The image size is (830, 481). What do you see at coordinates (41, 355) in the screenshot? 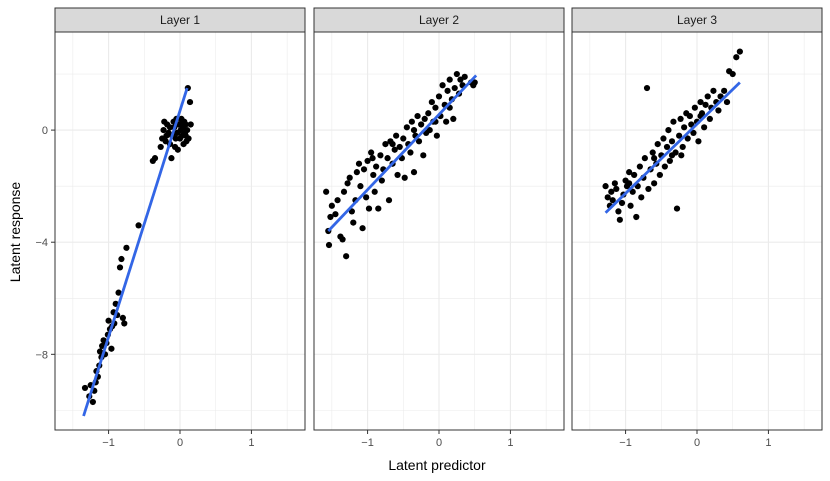
I see `y-tick-label: −8` at bounding box center [41, 355].